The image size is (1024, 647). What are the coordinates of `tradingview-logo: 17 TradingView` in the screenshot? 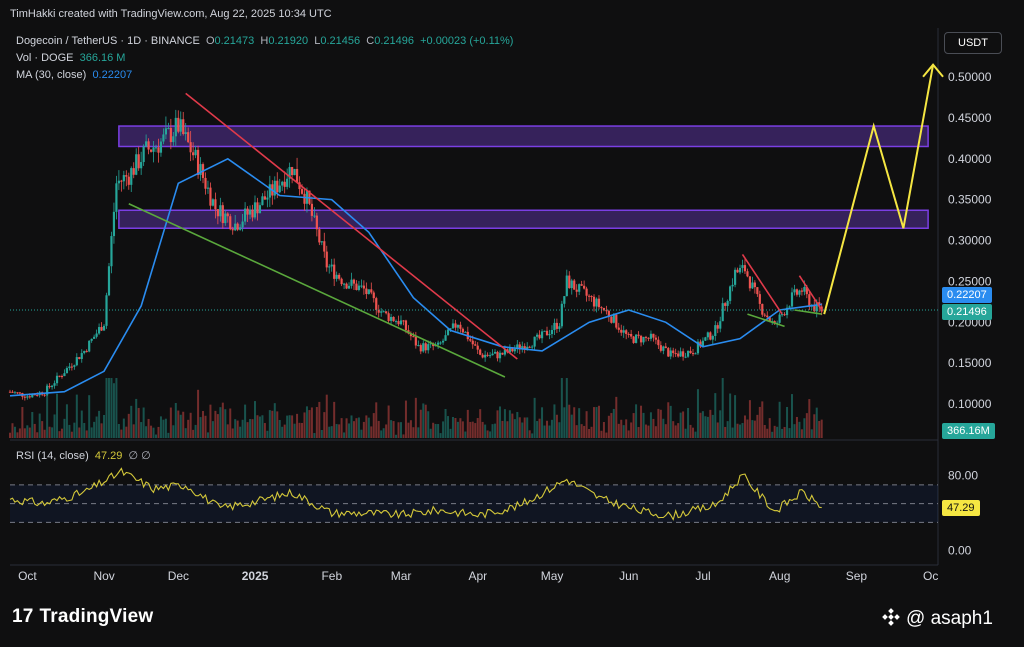 It's located at (82, 617).